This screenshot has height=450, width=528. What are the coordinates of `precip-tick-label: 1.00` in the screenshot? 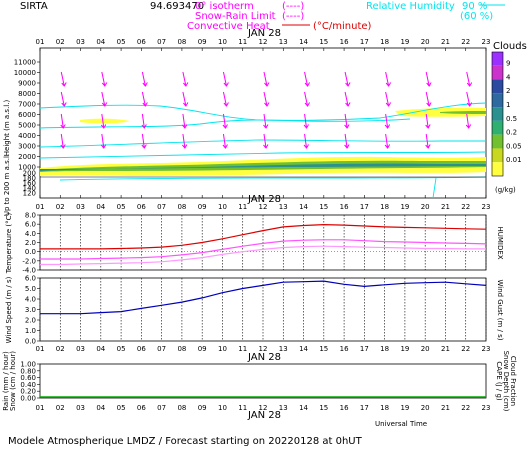 It's located at (28, 365).